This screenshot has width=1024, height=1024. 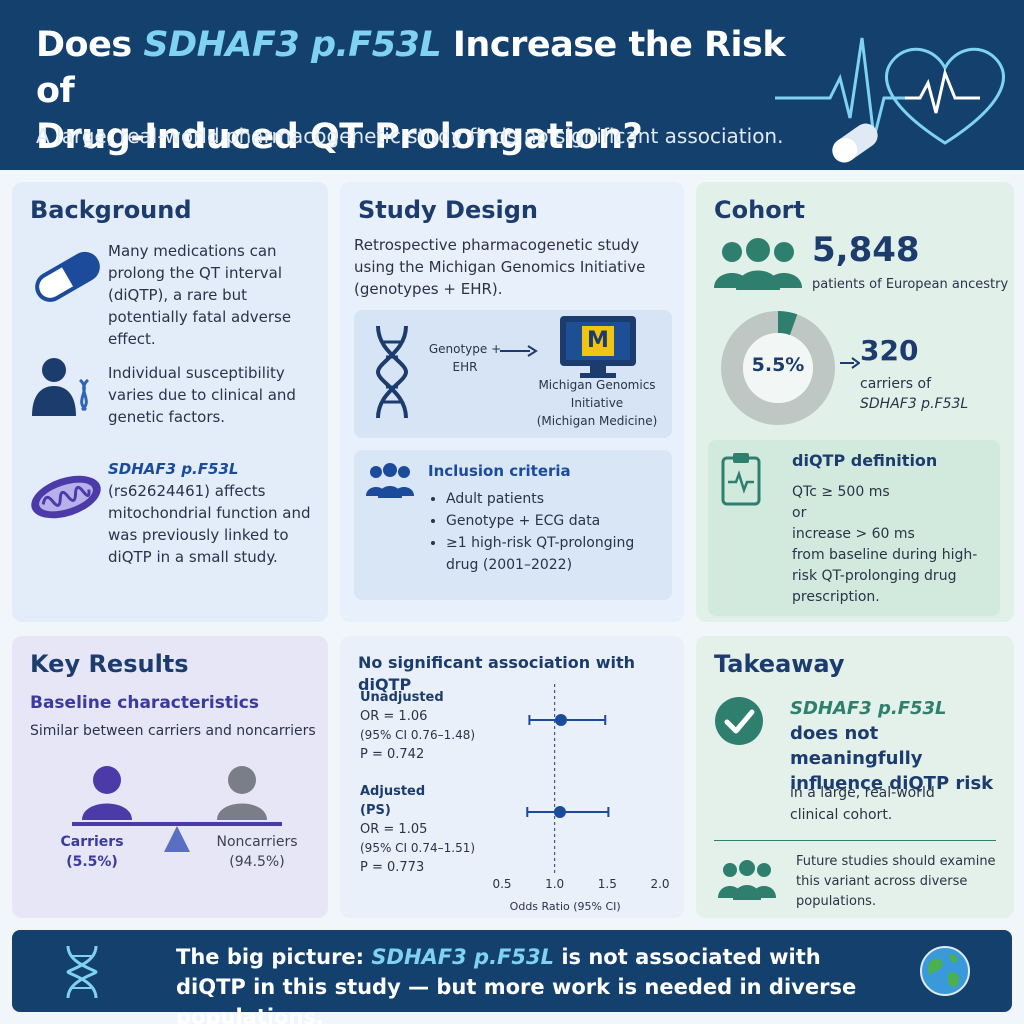 What do you see at coordinates (392, 754) in the screenshot?
I see `unadjusted-p: P = 0.742` at bounding box center [392, 754].